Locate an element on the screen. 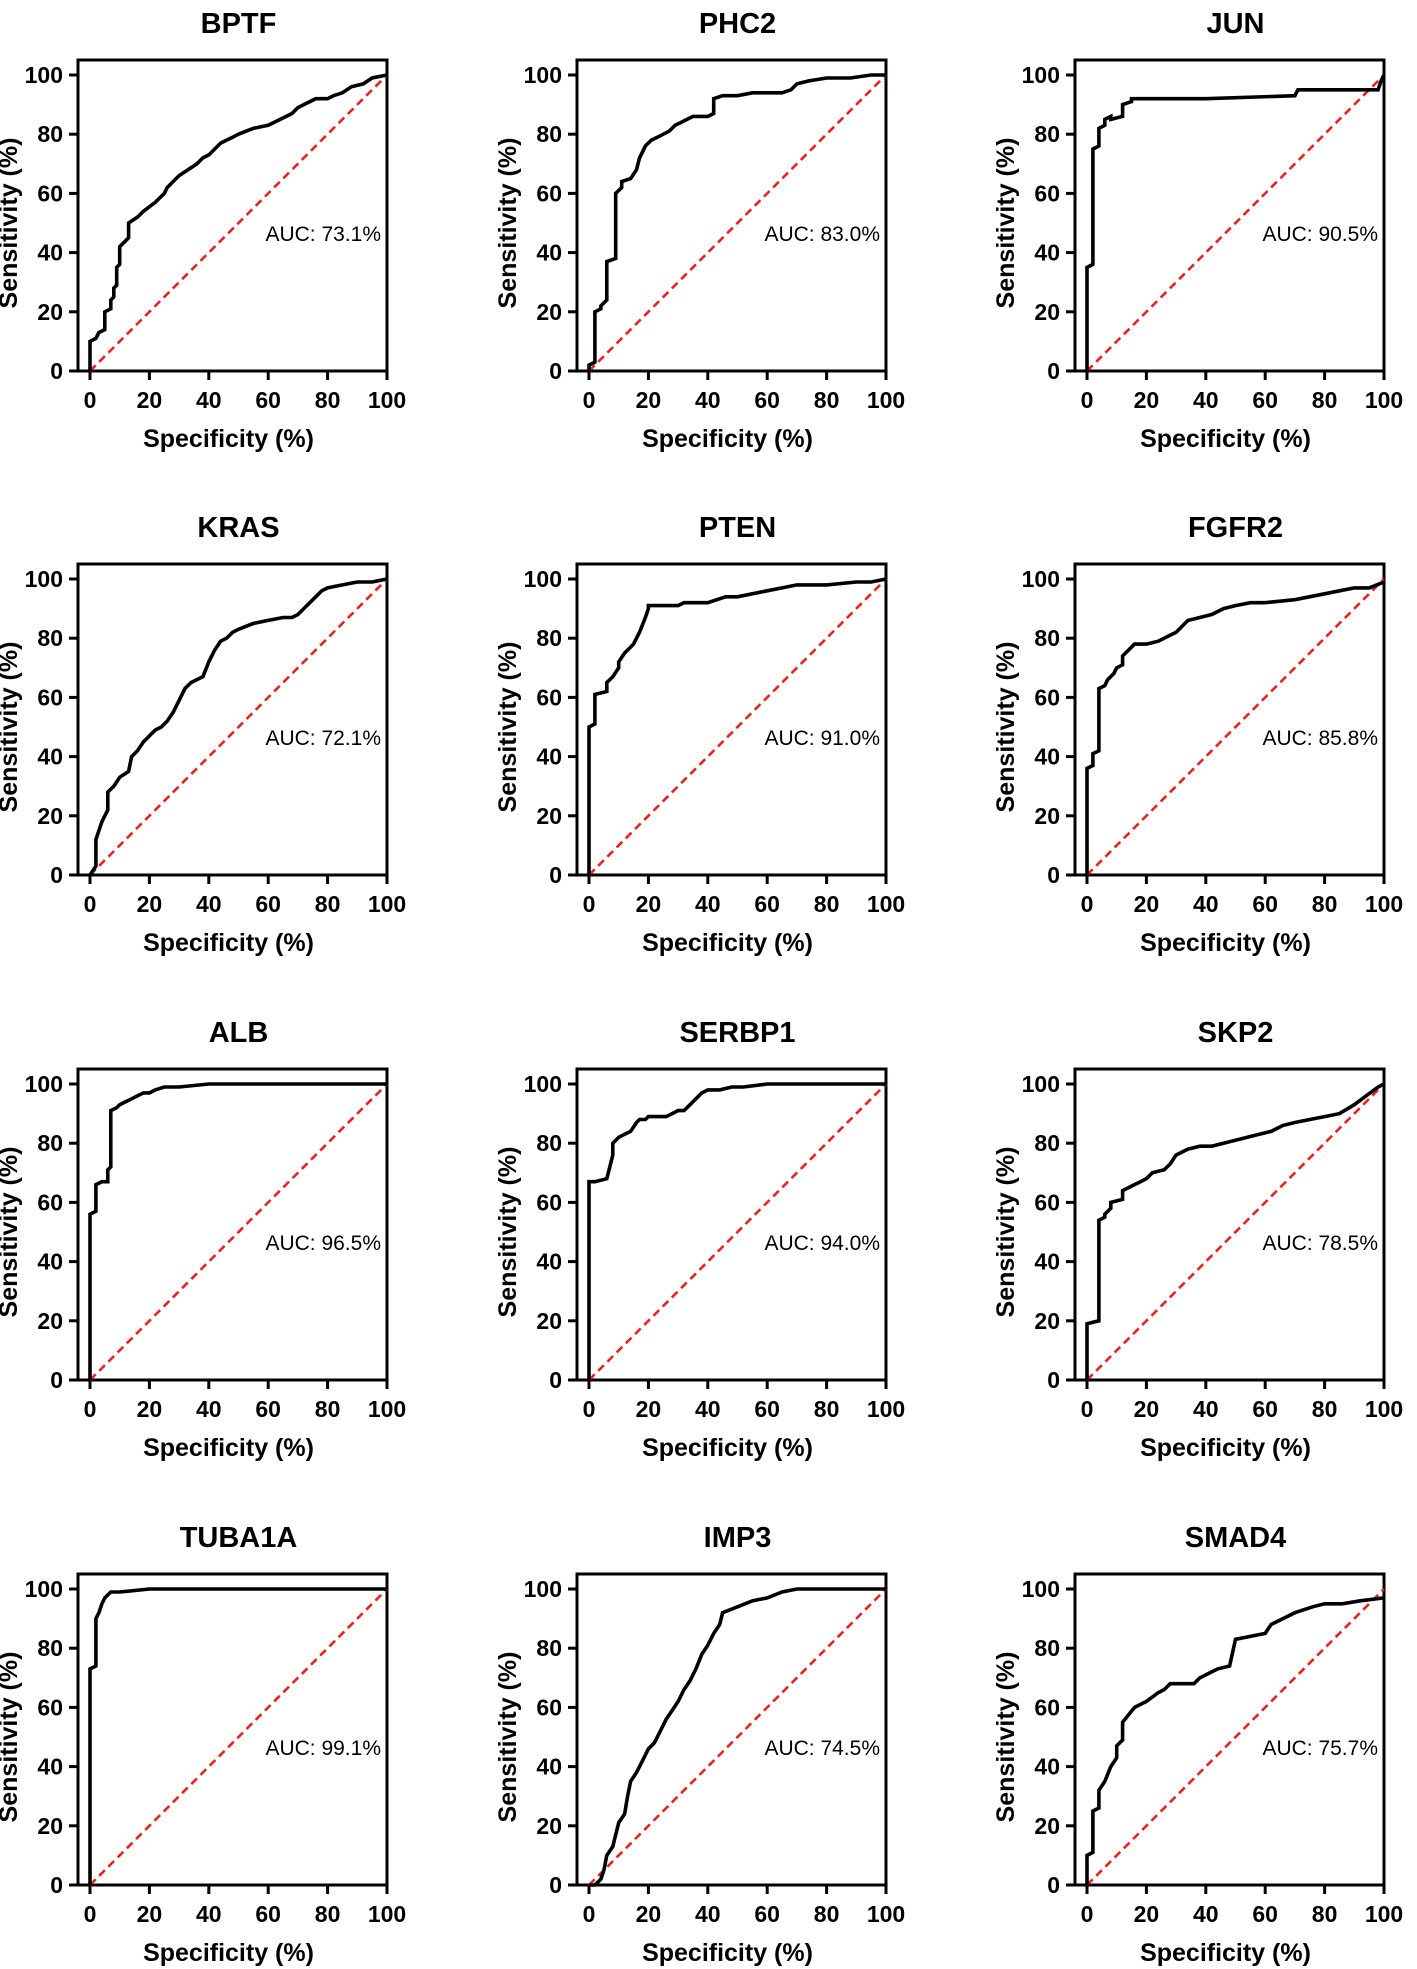 This screenshot has width=1417, height=1969. auc-label: AUC: 94.0% is located at coordinates (822, 1243).